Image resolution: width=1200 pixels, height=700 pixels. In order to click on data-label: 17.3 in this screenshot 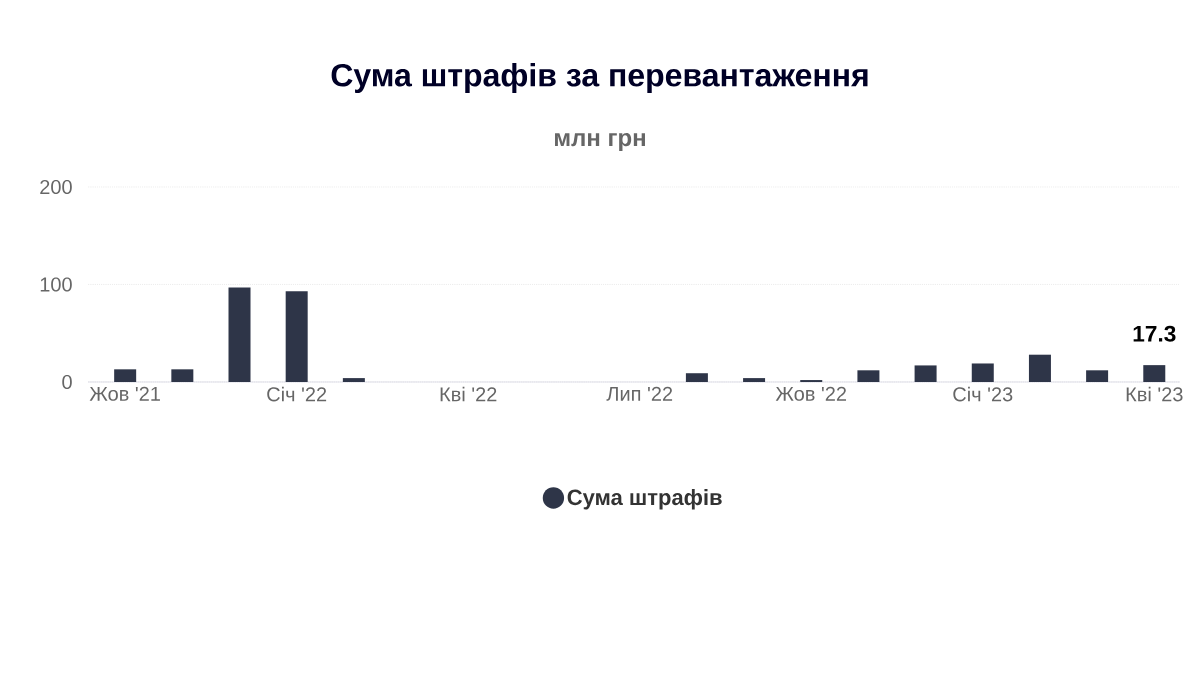, I will do `click(1154, 333)`.